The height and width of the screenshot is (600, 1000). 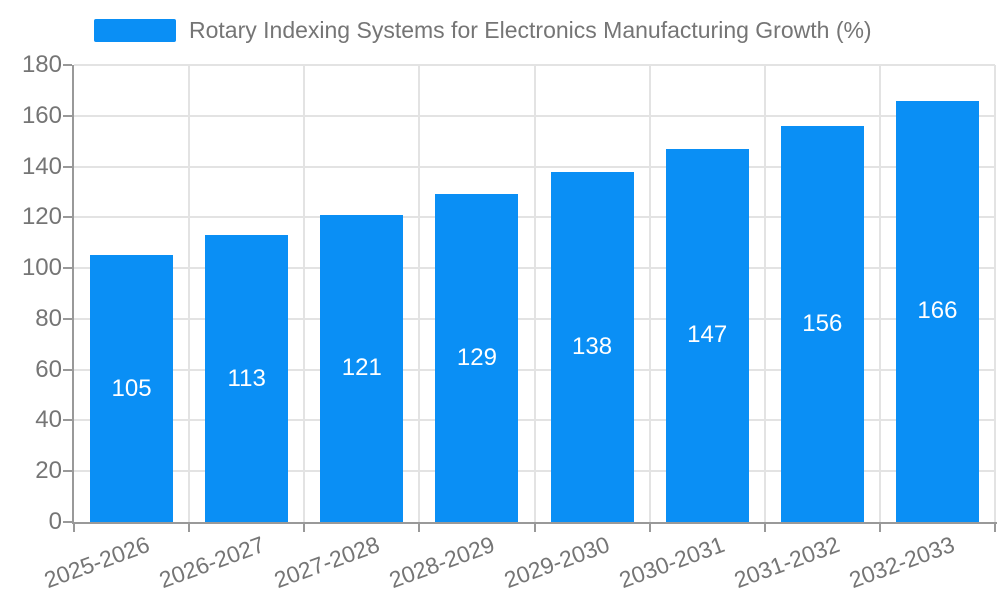 I want to click on bar: 105, so click(x=132, y=388).